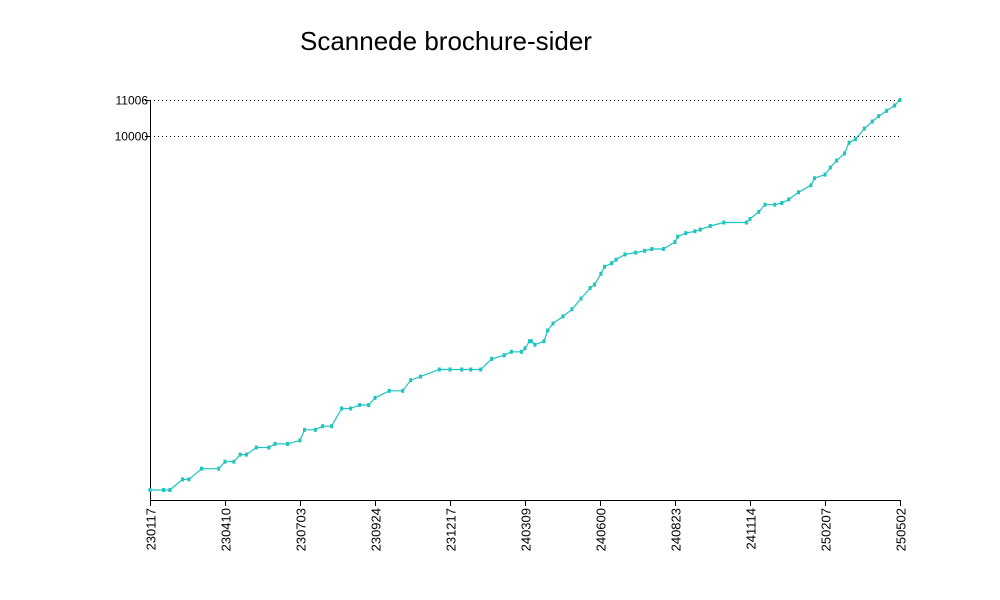 The width and height of the screenshot is (1000, 600). What do you see at coordinates (226, 529) in the screenshot?
I see `x-tick-label: 230410` at bounding box center [226, 529].